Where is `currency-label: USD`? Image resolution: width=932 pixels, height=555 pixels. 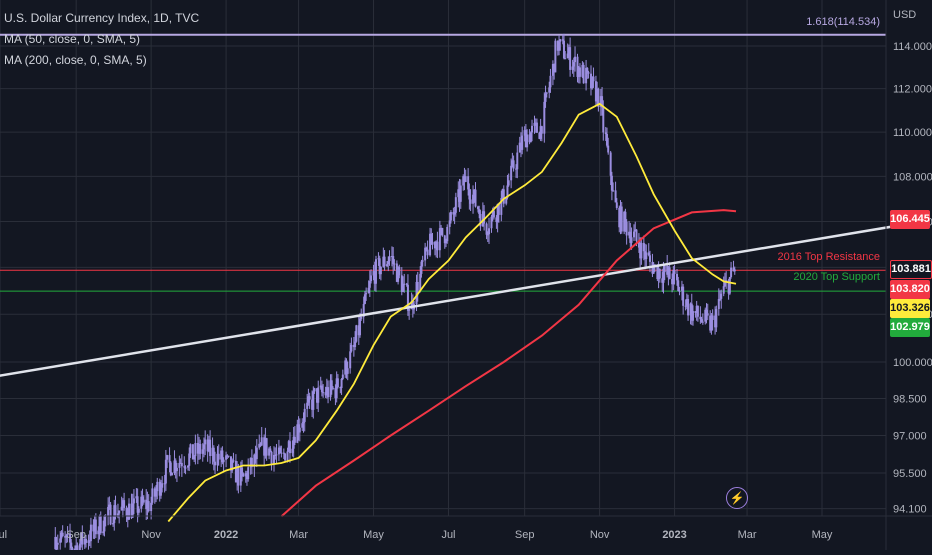
currency-label: USD is located at coordinates (905, 15).